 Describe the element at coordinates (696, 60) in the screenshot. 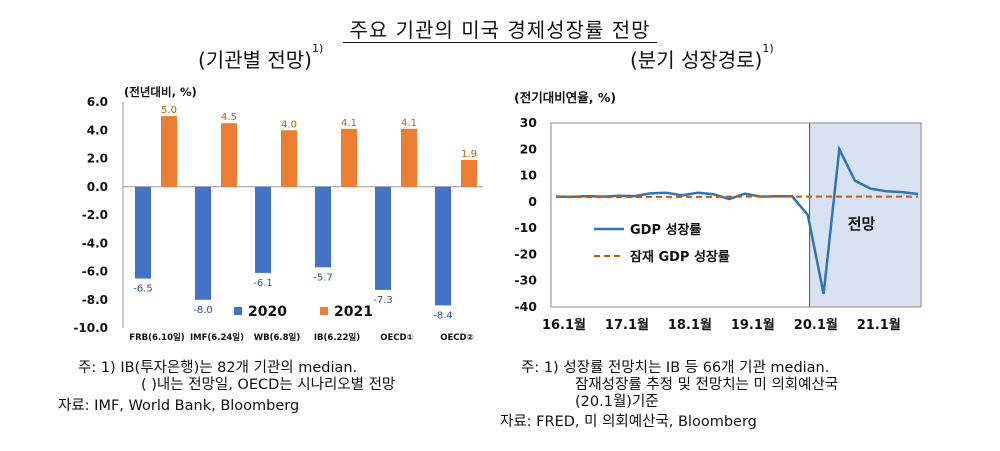

I see `right-subtitle-text: (분기 성장경로)` at that location.